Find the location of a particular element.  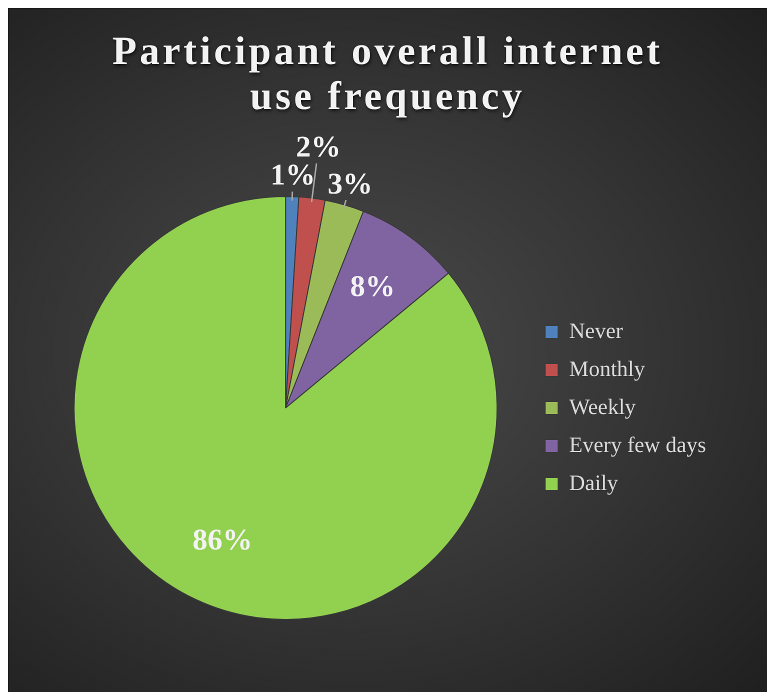

data-label: 8% is located at coordinates (373, 286).